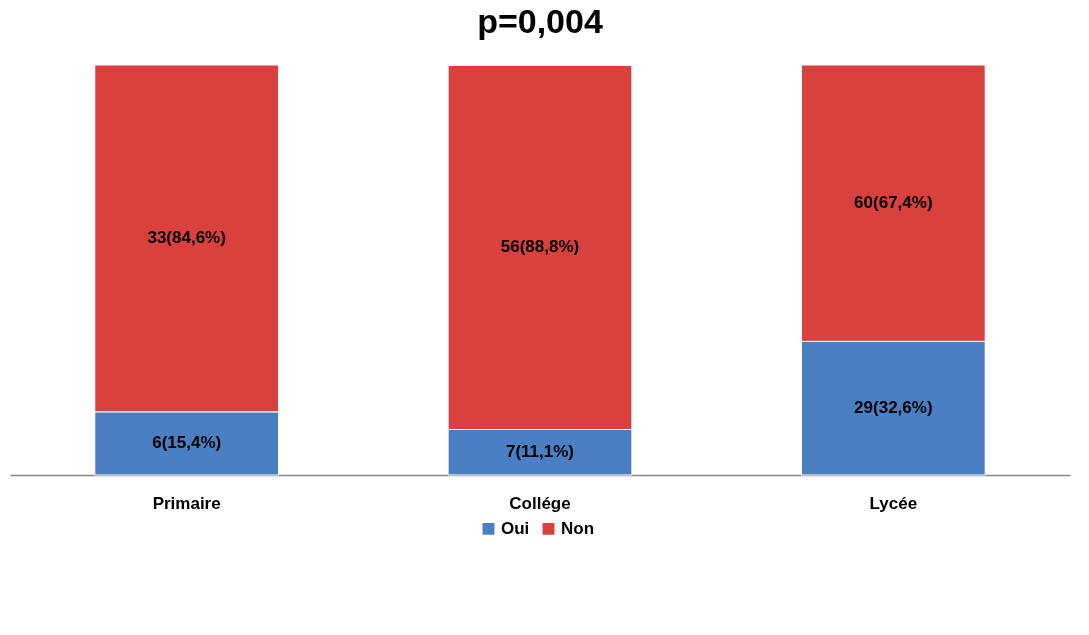 The height and width of the screenshot is (635, 1089). I want to click on data-label: 29(32,6%), so click(893, 408).